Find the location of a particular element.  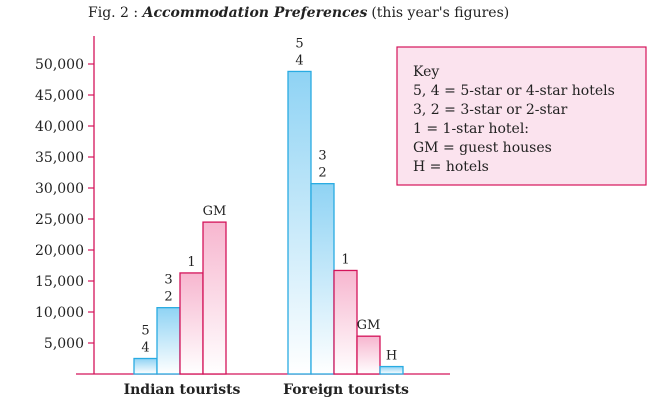

legend-line-4: GM = guest houses is located at coordinates (482, 148).